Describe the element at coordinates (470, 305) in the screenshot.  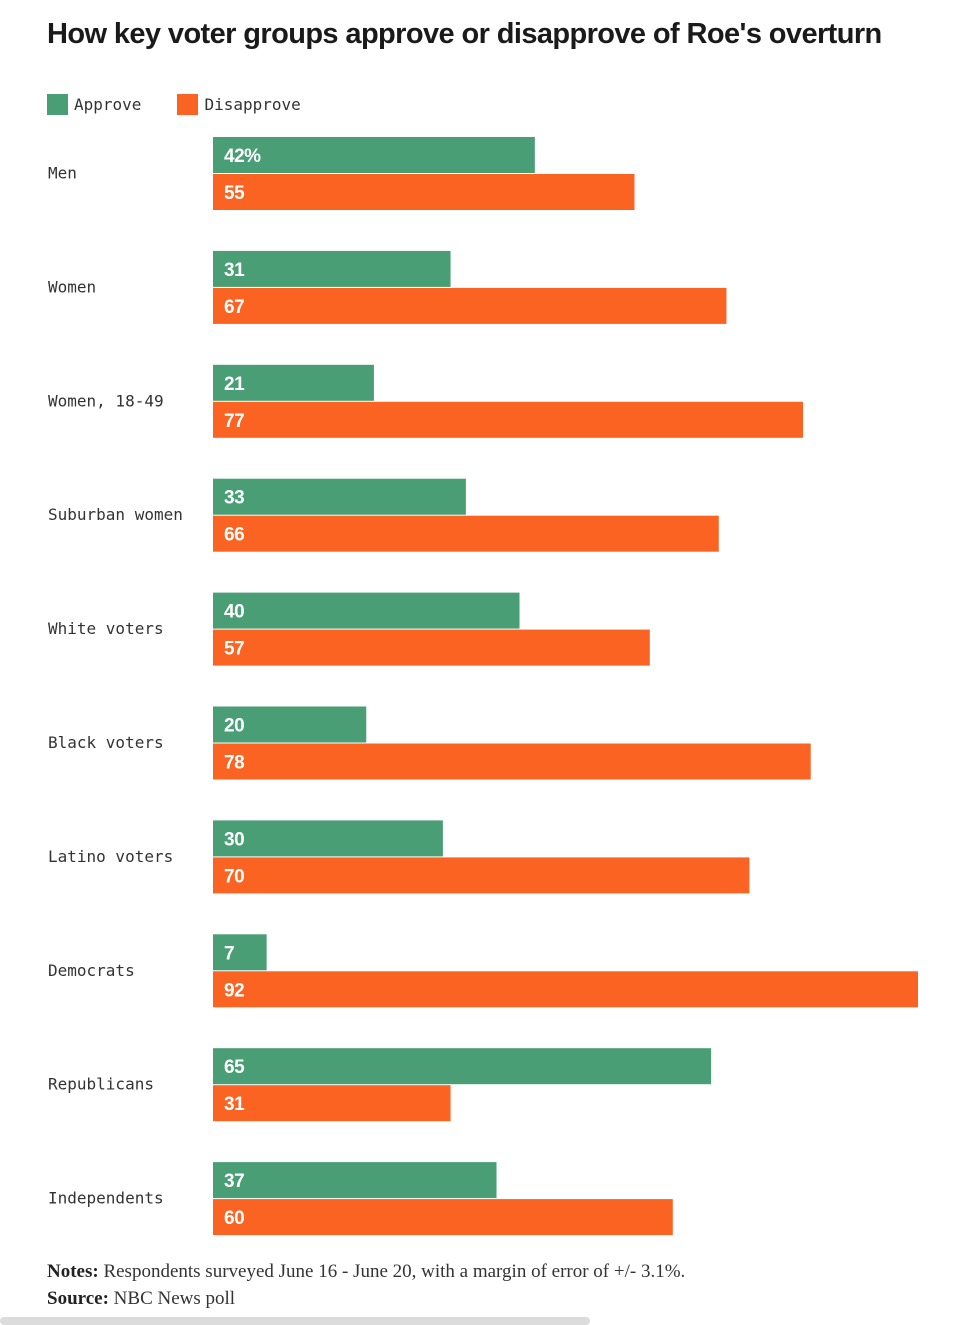
I see `bar-disapprove-women` at that location.